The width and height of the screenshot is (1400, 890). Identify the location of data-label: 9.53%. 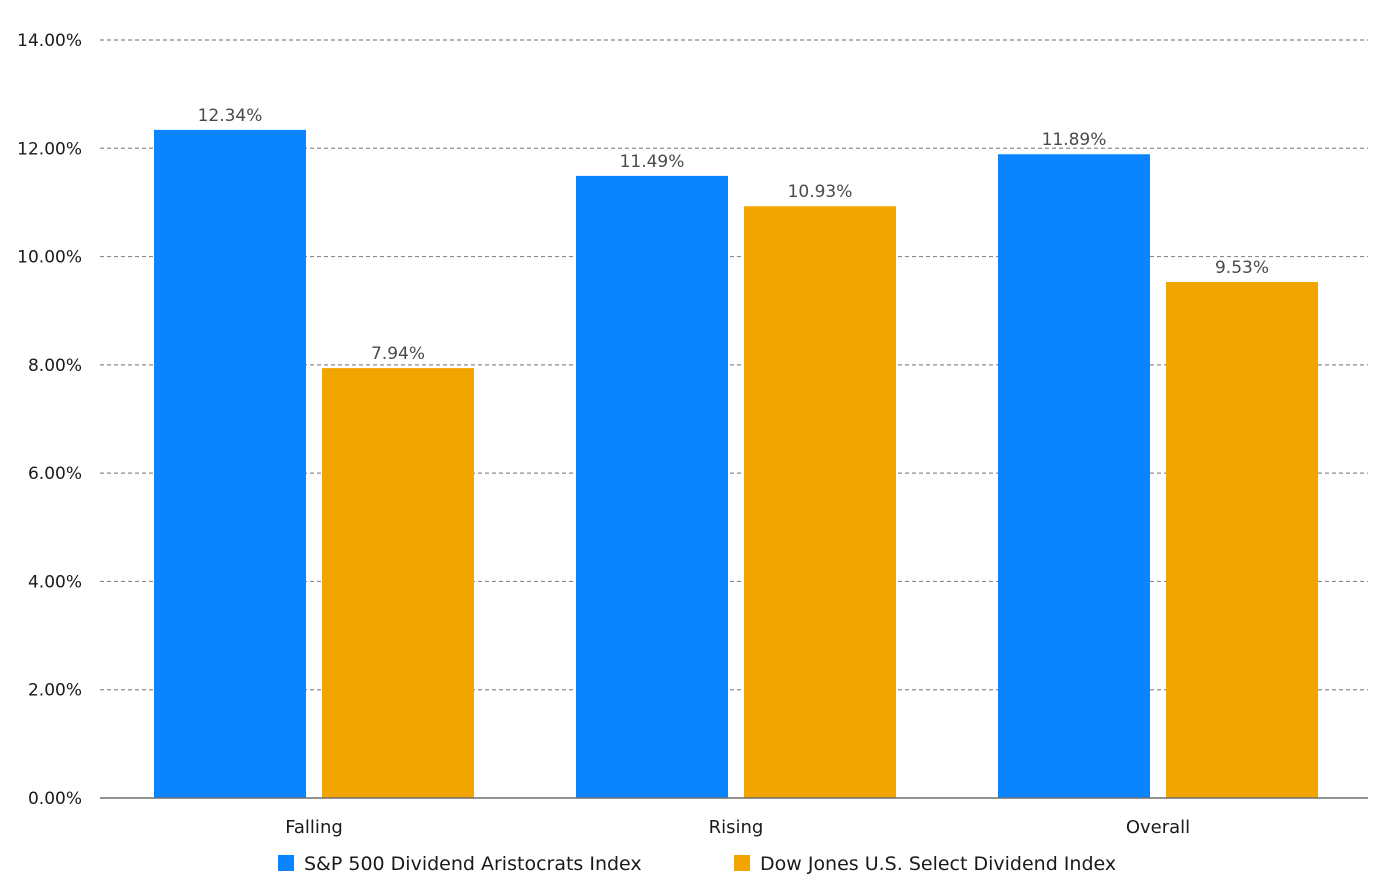
(1242, 268).